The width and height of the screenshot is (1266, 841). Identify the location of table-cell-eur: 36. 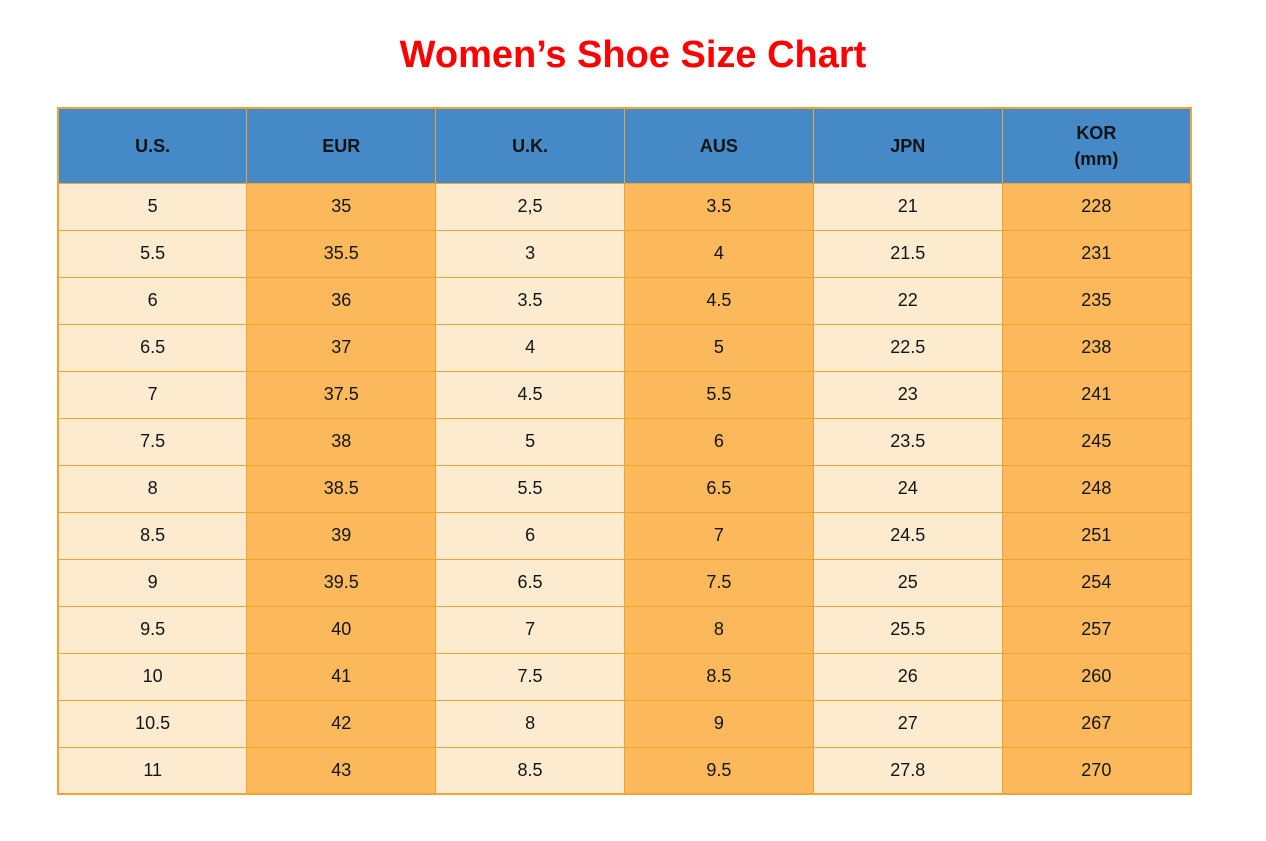
(341, 300).